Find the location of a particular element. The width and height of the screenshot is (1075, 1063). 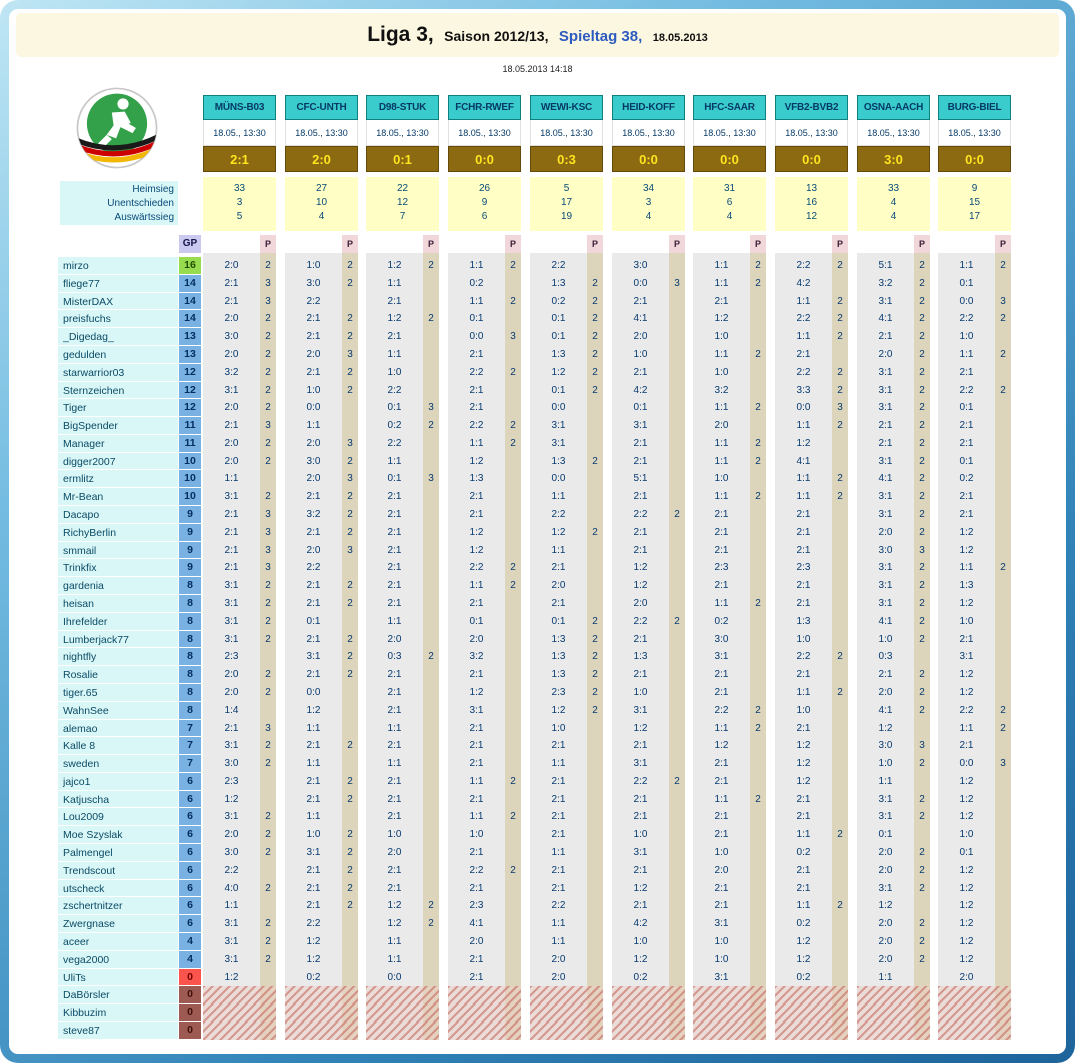

player-name: preisfuchs is located at coordinates (118, 318).